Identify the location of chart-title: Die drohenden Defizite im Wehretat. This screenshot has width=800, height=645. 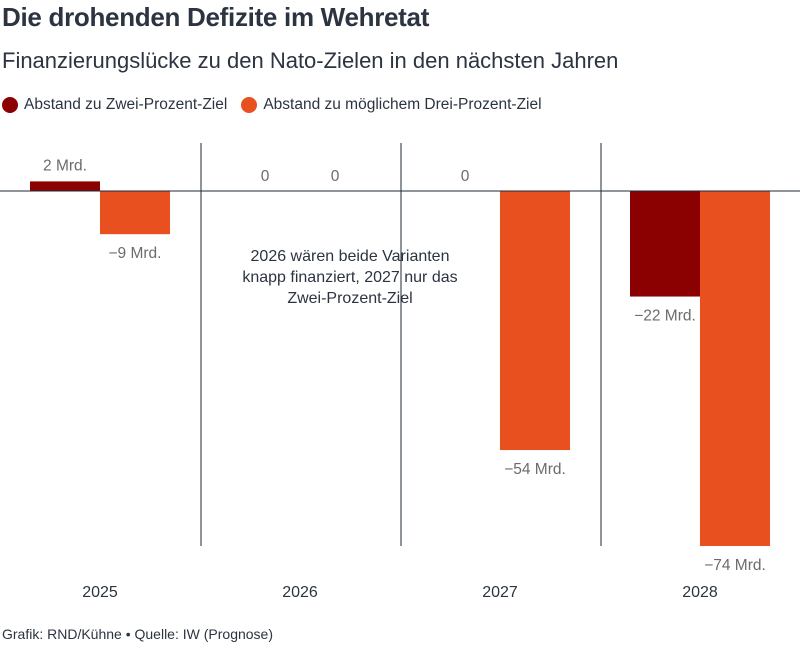
(216, 17).